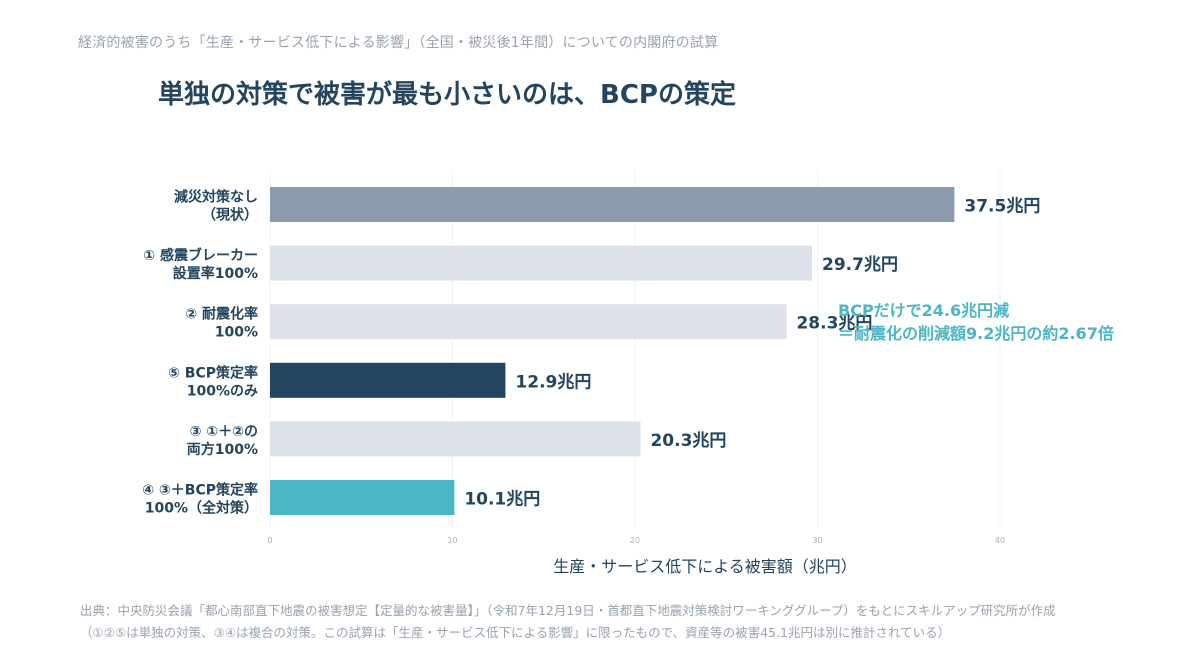 This screenshot has height=654, width=1200. What do you see at coordinates (1002, 207) in the screenshot?
I see `value-label: 37.5兆円` at bounding box center [1002, 207].